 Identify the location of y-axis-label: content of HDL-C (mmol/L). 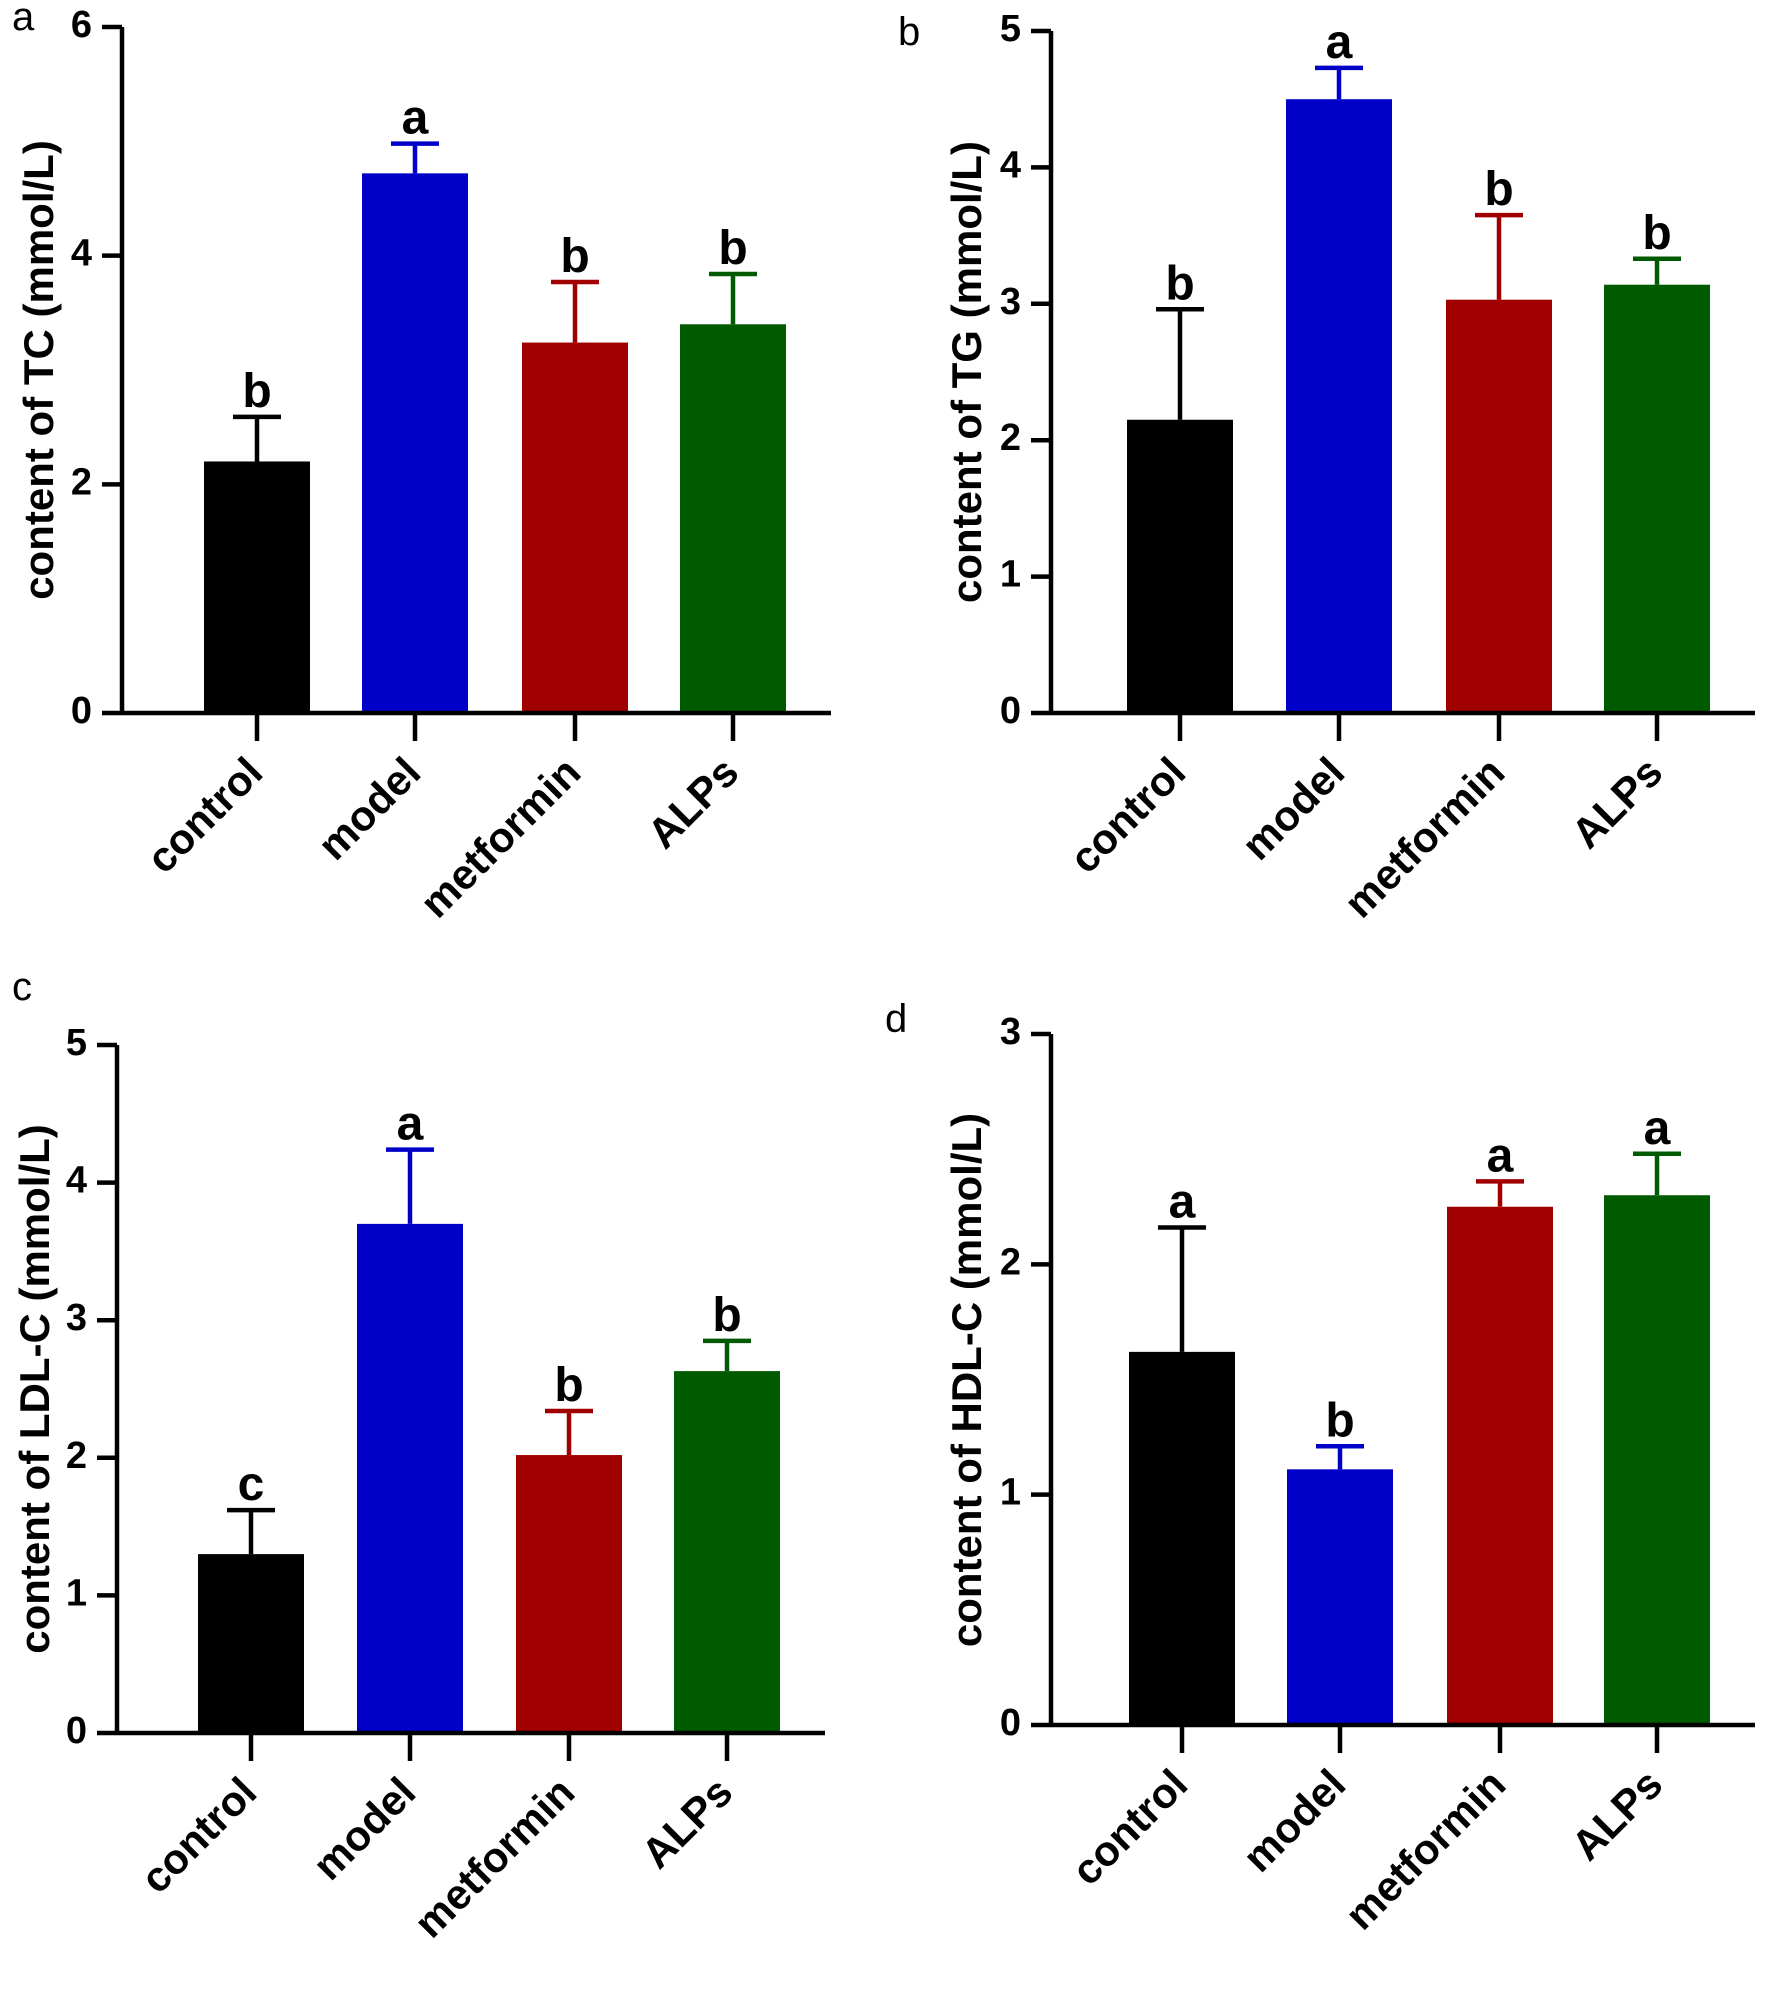
(966, 1380).